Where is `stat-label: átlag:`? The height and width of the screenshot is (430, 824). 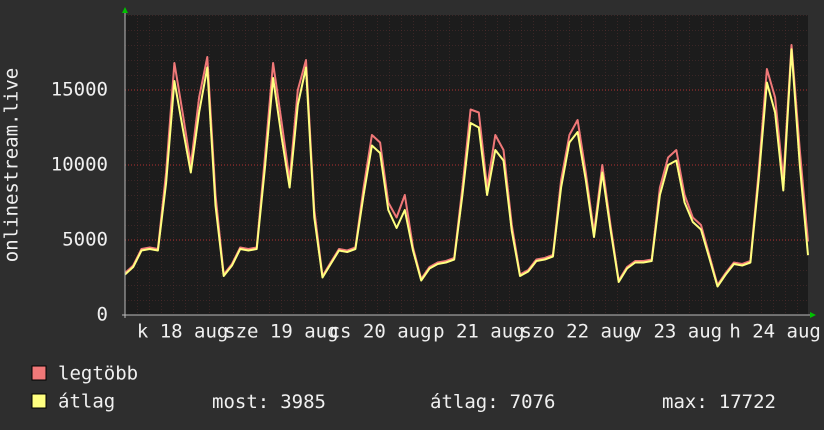
stat-label: átlag: is located at coordinates (464, 402).